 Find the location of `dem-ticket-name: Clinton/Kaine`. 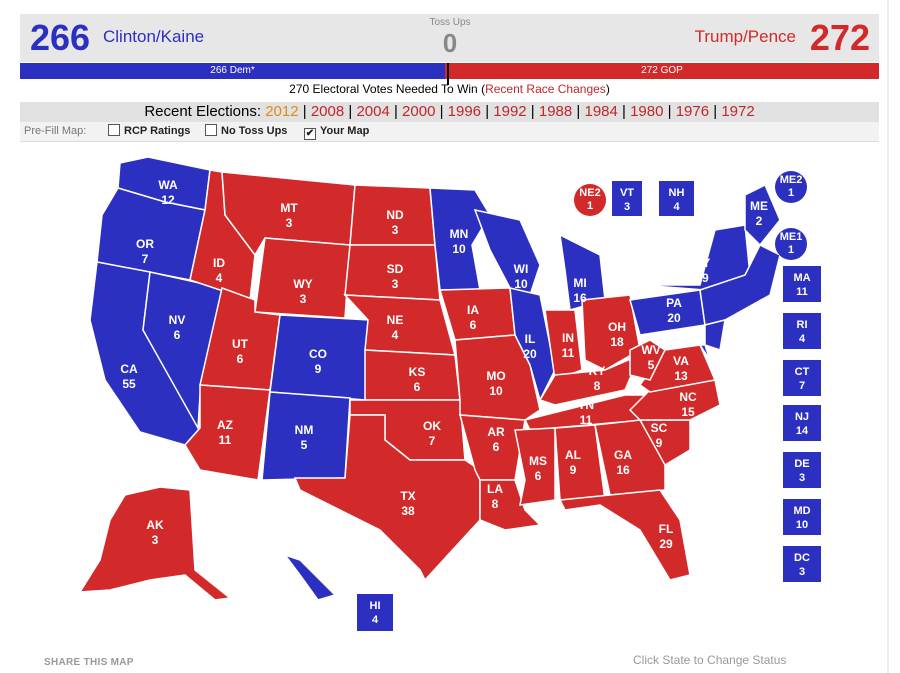

dem-ticket-name: Clinton/Kaine is located at coordinates (154, 36).